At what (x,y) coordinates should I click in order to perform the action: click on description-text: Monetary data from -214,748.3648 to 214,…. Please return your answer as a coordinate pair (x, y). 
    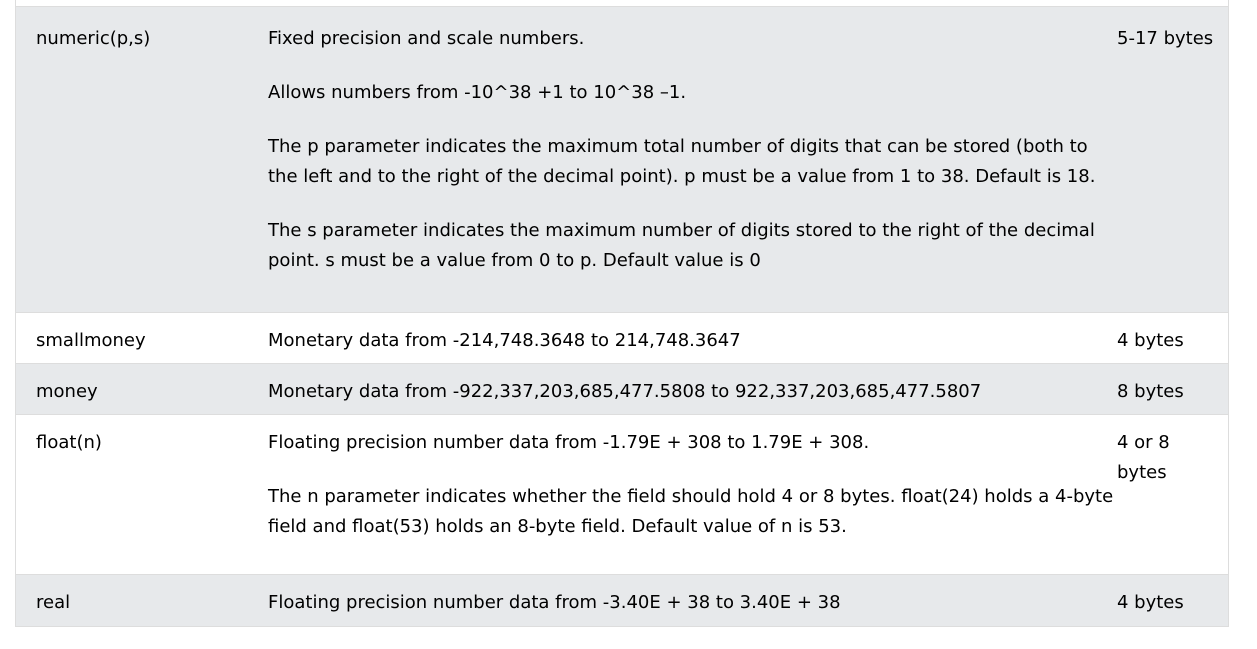
    Looking at the image, I should click on (504, 340).